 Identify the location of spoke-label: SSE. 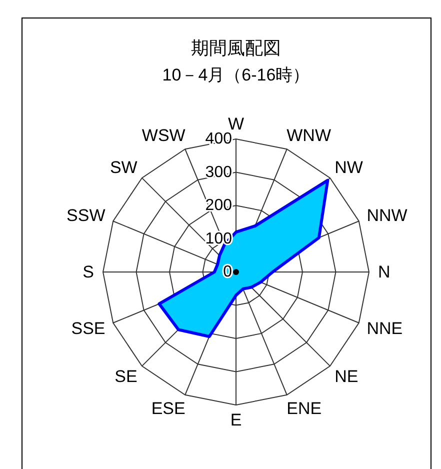
(88, 328).